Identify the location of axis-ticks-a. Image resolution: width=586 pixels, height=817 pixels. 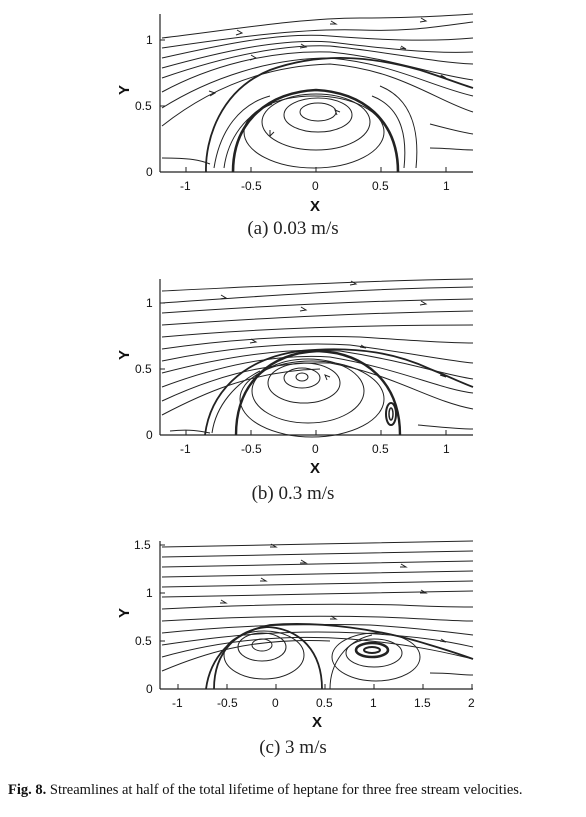
(303, 106).